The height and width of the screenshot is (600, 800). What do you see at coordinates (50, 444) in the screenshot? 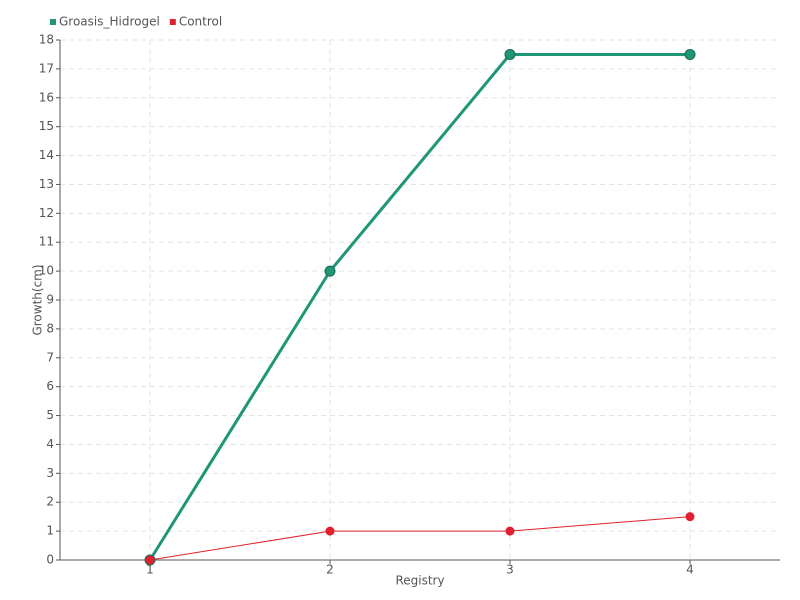
I see `y-tick-label: 4` at bounding box center [50, 444].